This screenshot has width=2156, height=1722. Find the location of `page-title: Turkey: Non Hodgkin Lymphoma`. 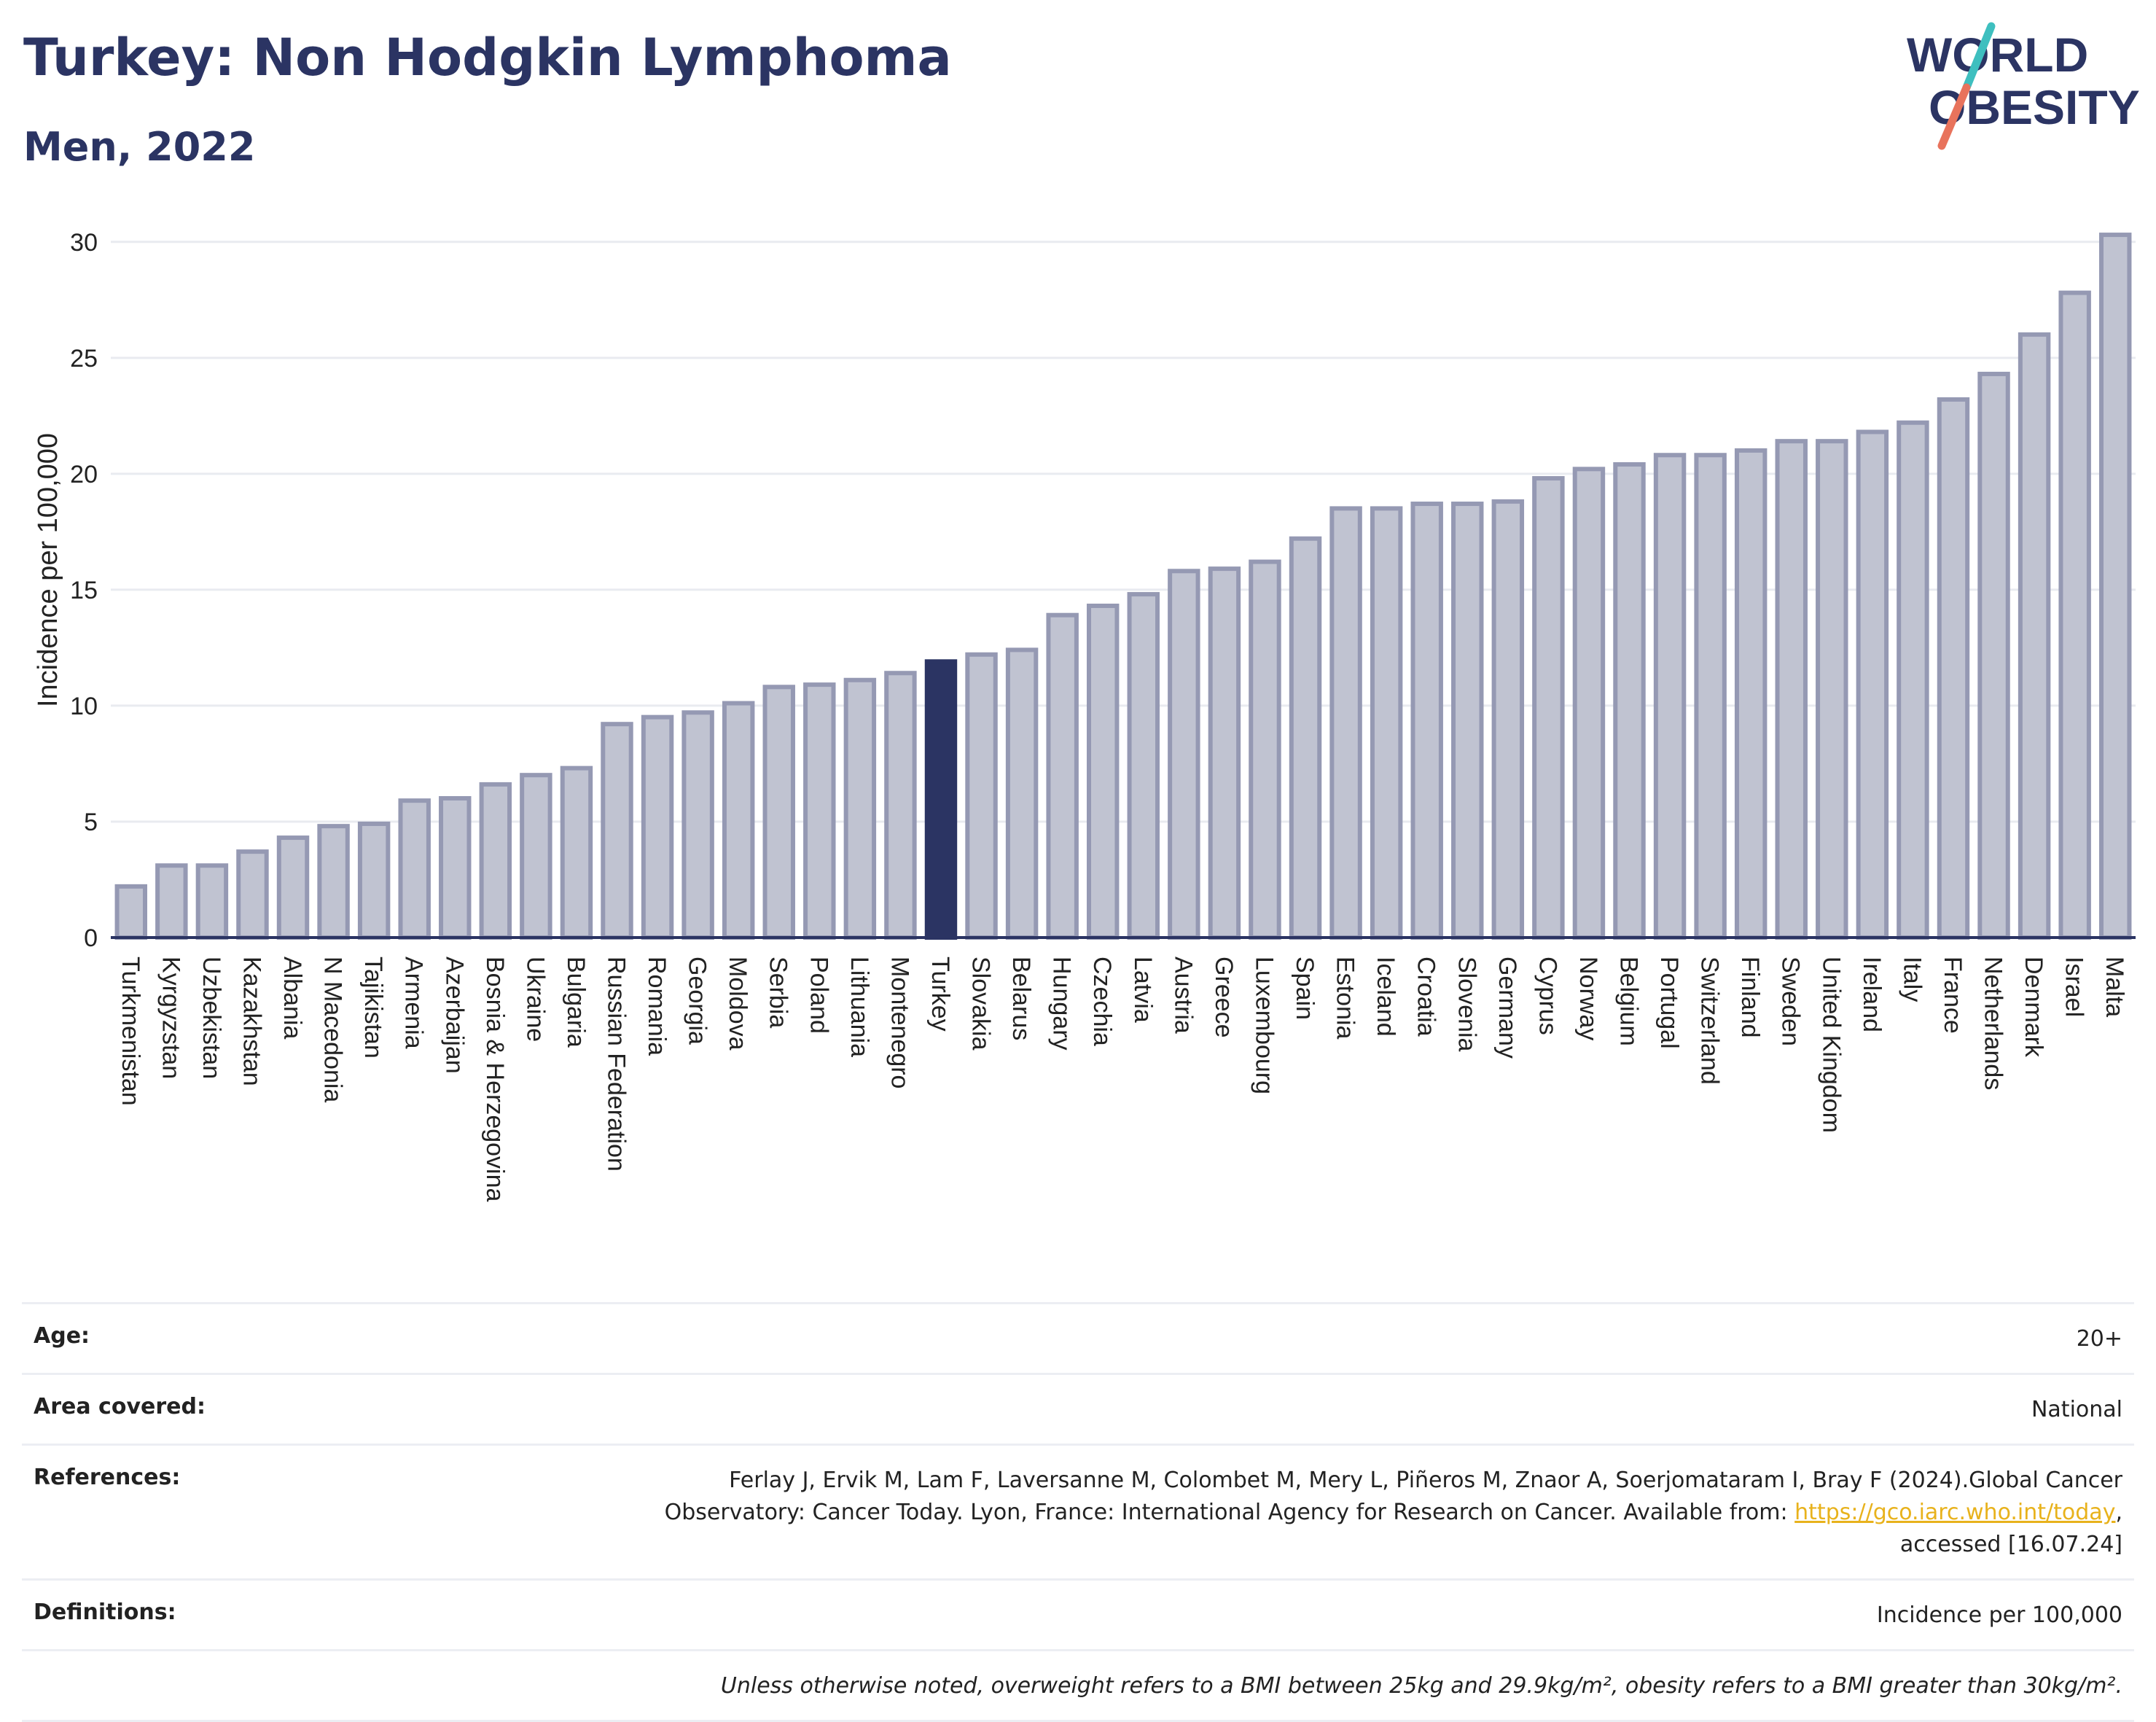

page-title: Turkey: Non Hodgkin Lymphoma is located at coordinates (488, 57).